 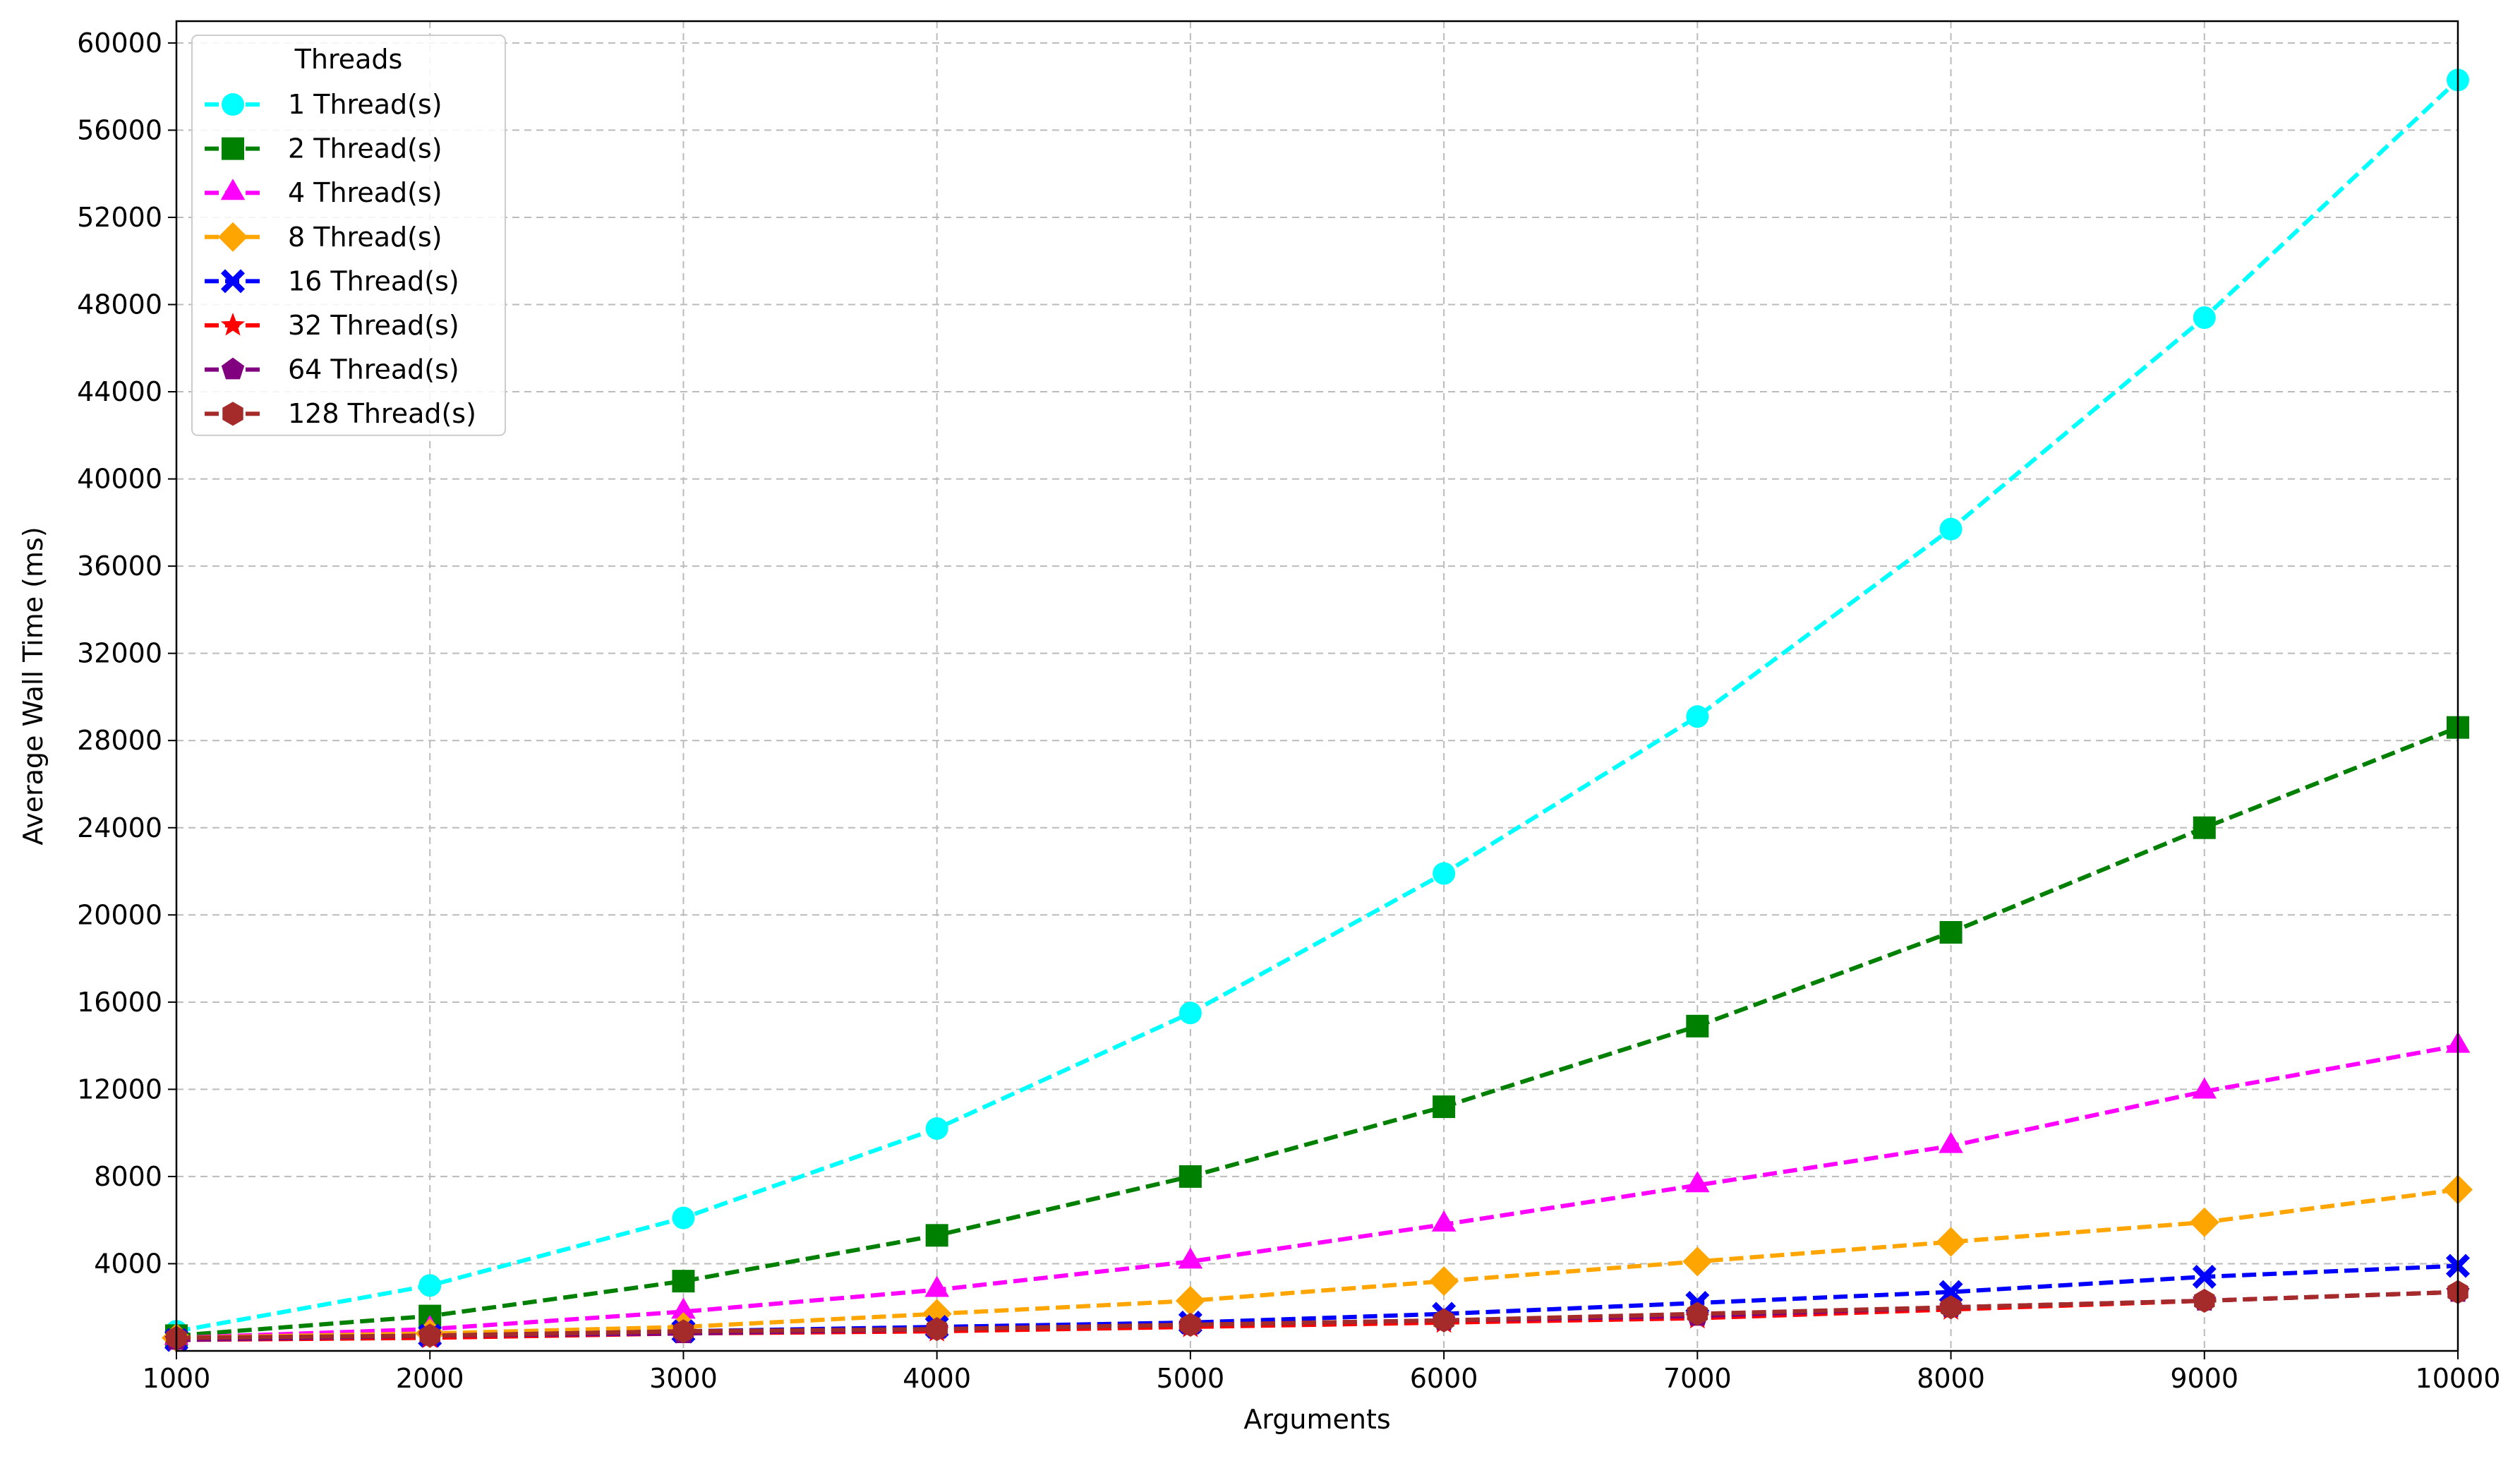 I want to click on legend-box, so click(x=348, y=235).